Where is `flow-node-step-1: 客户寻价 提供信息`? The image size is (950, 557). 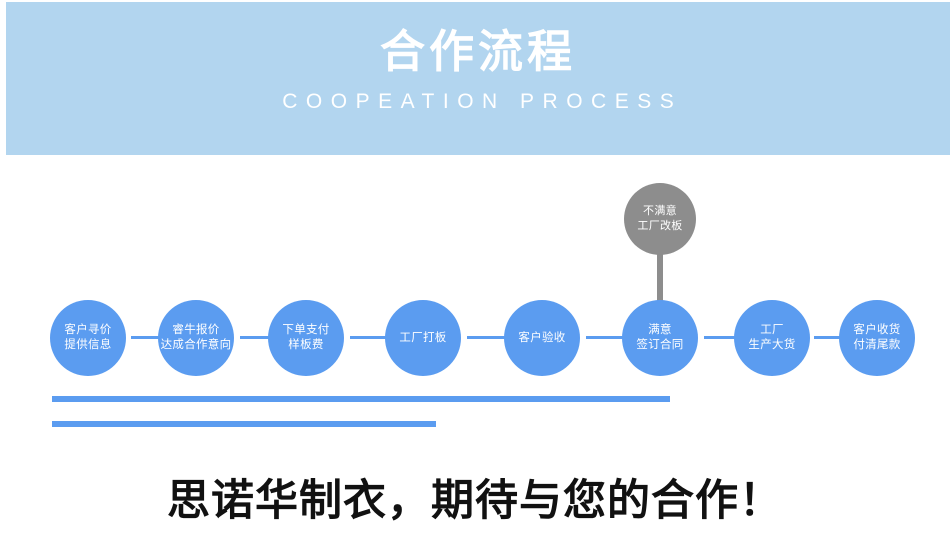
flow-node-step-1: 客户寻价 提供信息 is located at coordinates (88, 338).